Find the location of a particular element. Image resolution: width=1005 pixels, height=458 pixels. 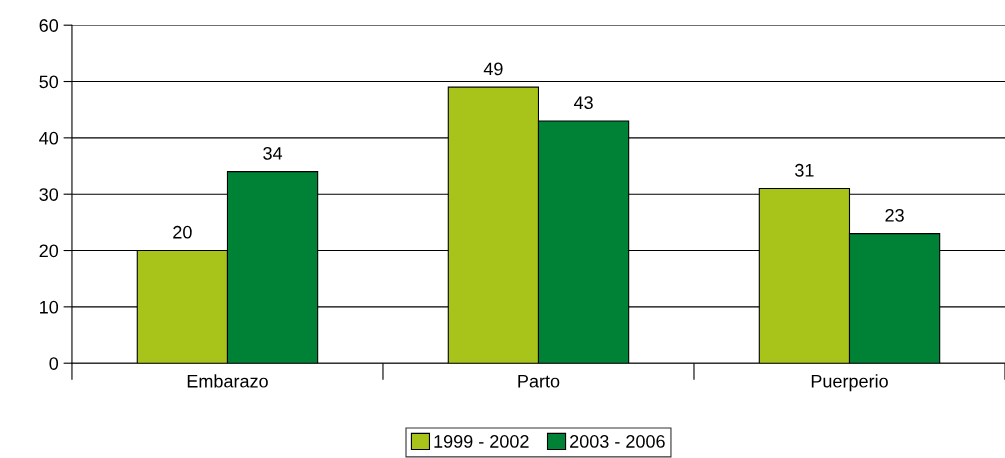

legend-label: 1999 - 2002 is located at coordinates (481, 441).